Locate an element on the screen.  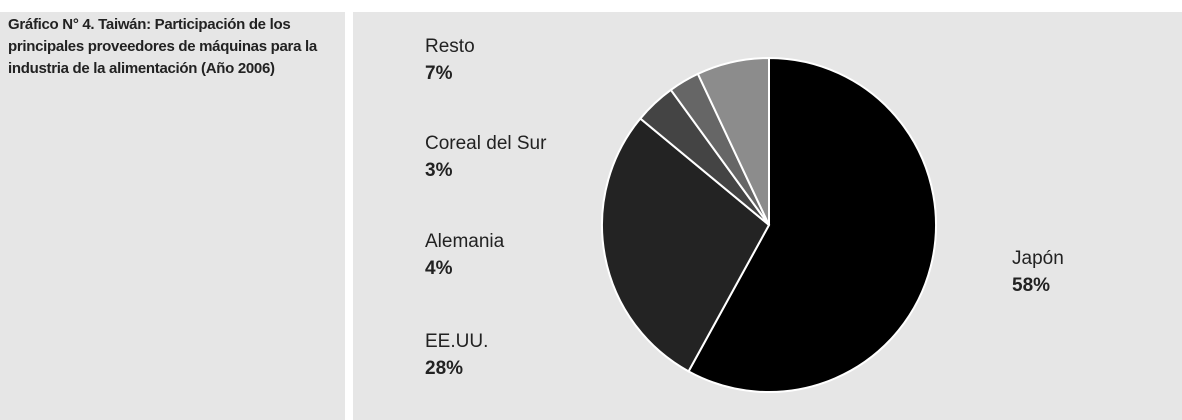
slice-label: Japón is located at coordinates (1038, 258).